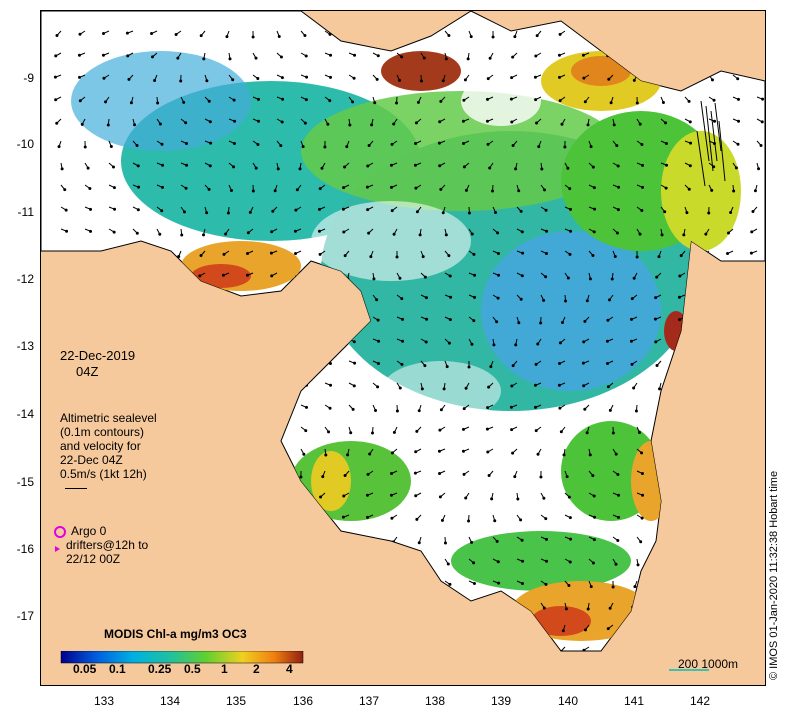  Describe the element at coordinates (25, 616) in the screenshot. I see `lat-tick: -17` at that location.